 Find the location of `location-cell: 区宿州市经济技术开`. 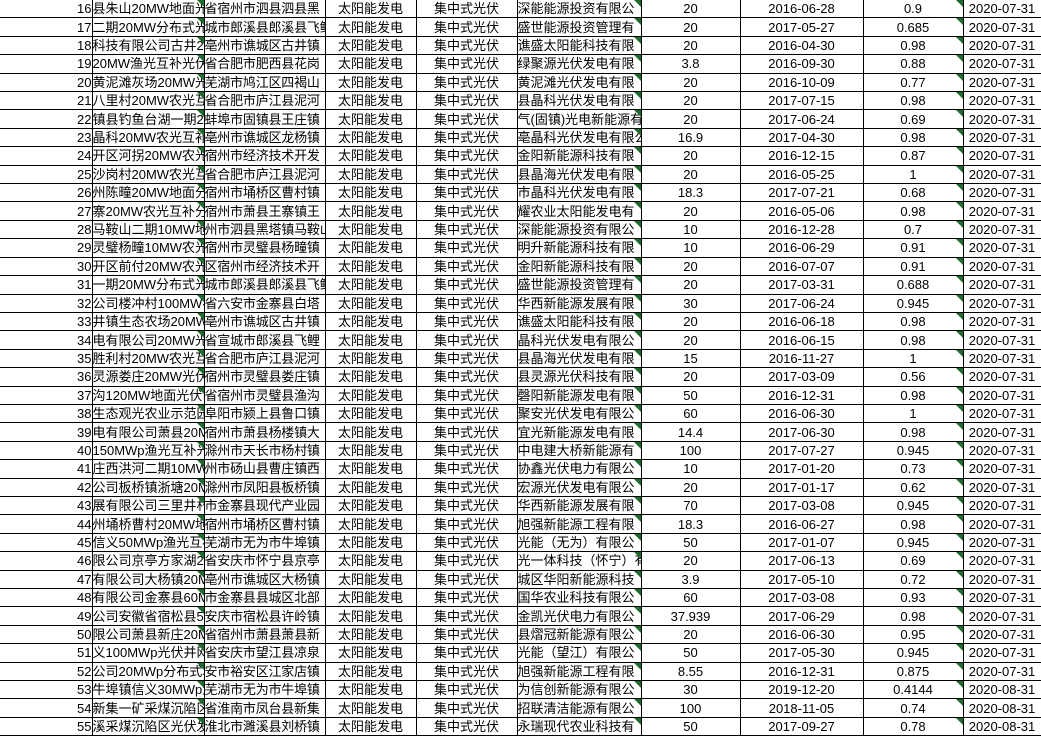

location-cell: 区宿州市经济技术开 is located at coordinates (265, 267).